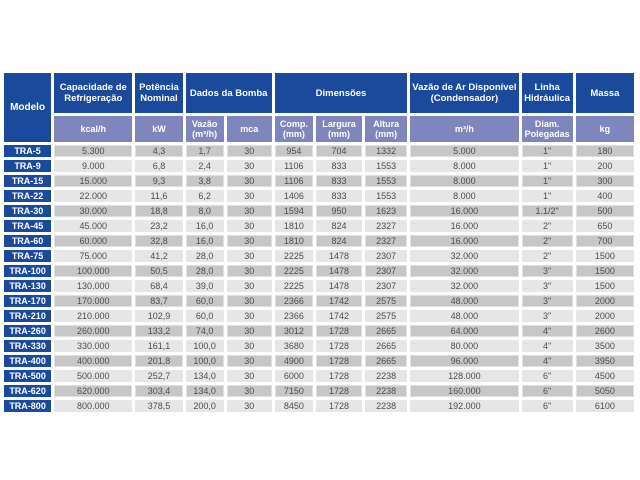 Image resolution: width=640 pixels, height=480 pixels. What do you see at coordinates (28, 406) in the screenshot?
I see `model-cell: TRA-800` at bounding box center [28, 406].